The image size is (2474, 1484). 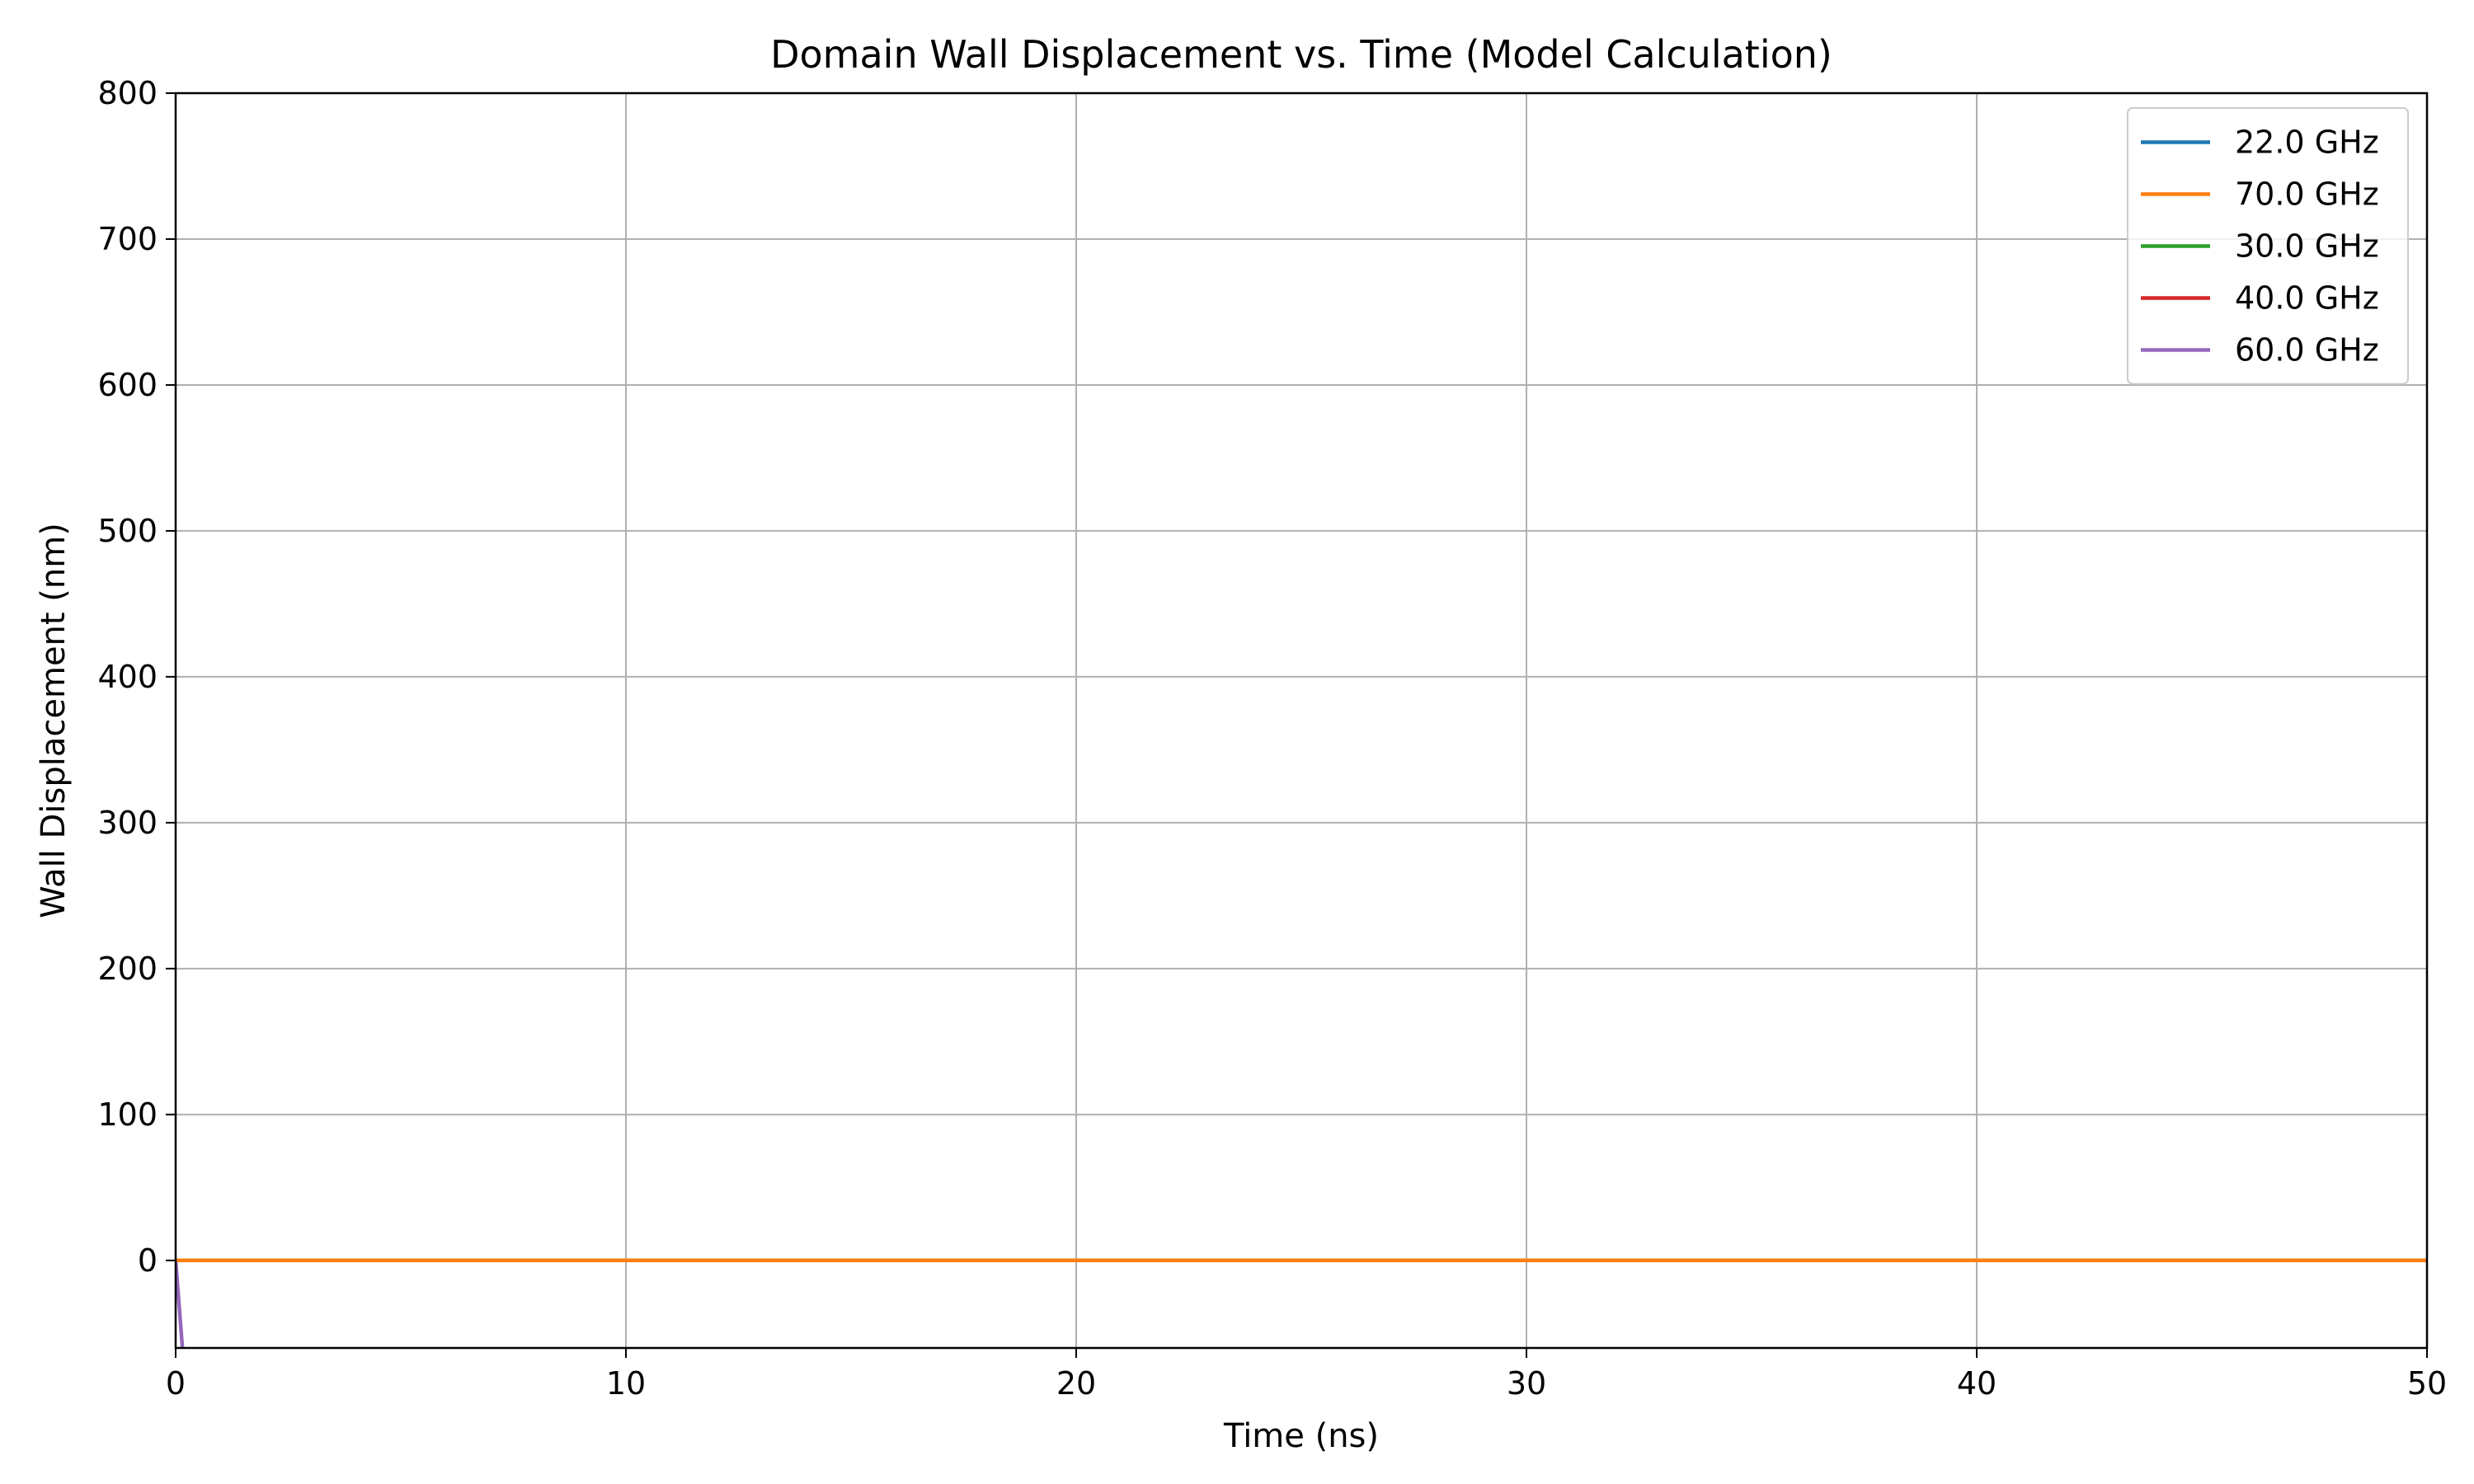 What do you see at coordinates (127, 531) in the screenshot?
I see `y-tick-label: 500` at bounding box center [127, 531].